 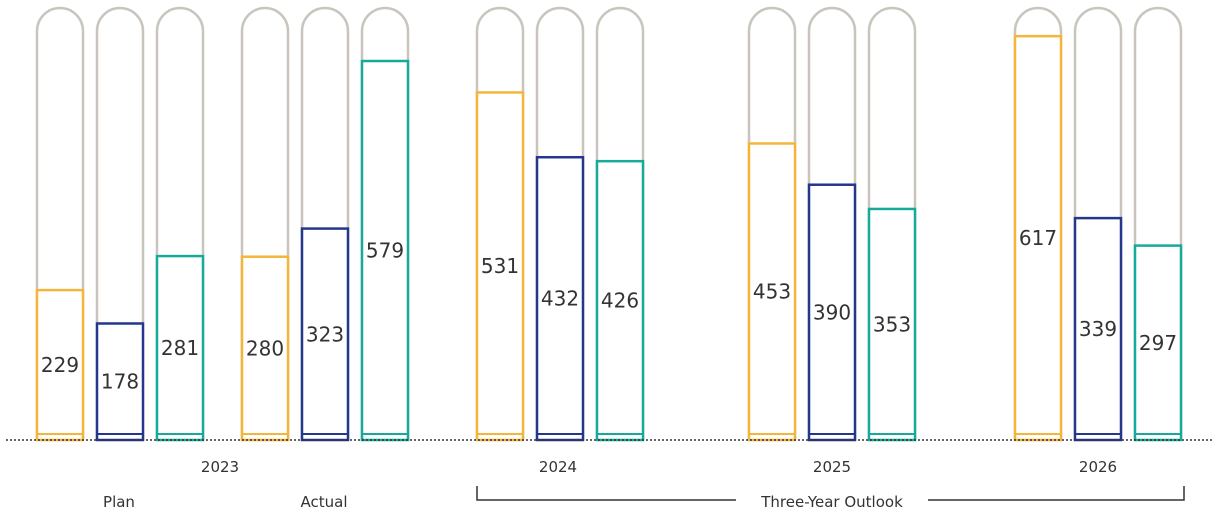 I want to click on value-label-2026-series-1: 617, so click(x=1038, y=238).